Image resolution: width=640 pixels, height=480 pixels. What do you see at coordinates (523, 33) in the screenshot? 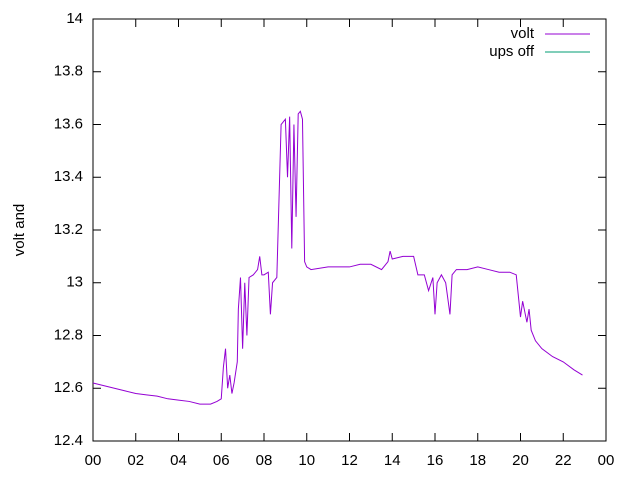
I see `legend-label: volt` at bounding box center [523, 33].